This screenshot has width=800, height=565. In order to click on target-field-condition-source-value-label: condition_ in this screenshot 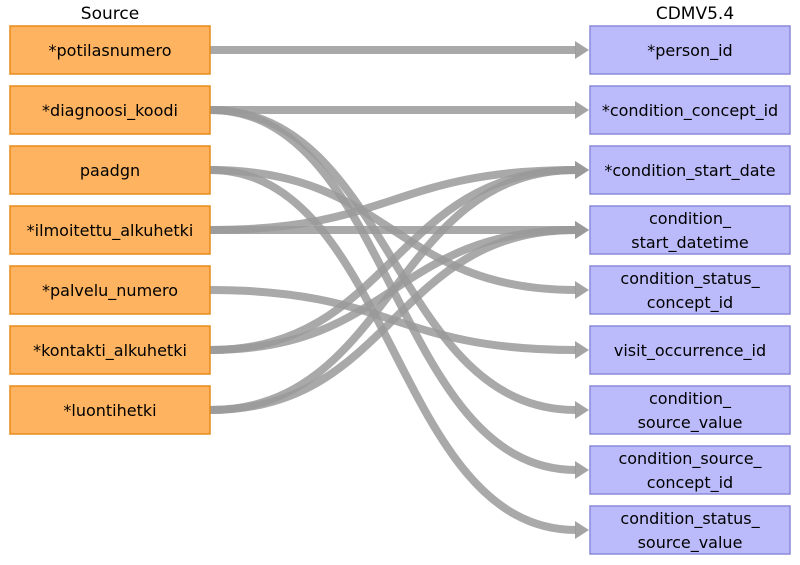, I will do `click(690, 399)`.